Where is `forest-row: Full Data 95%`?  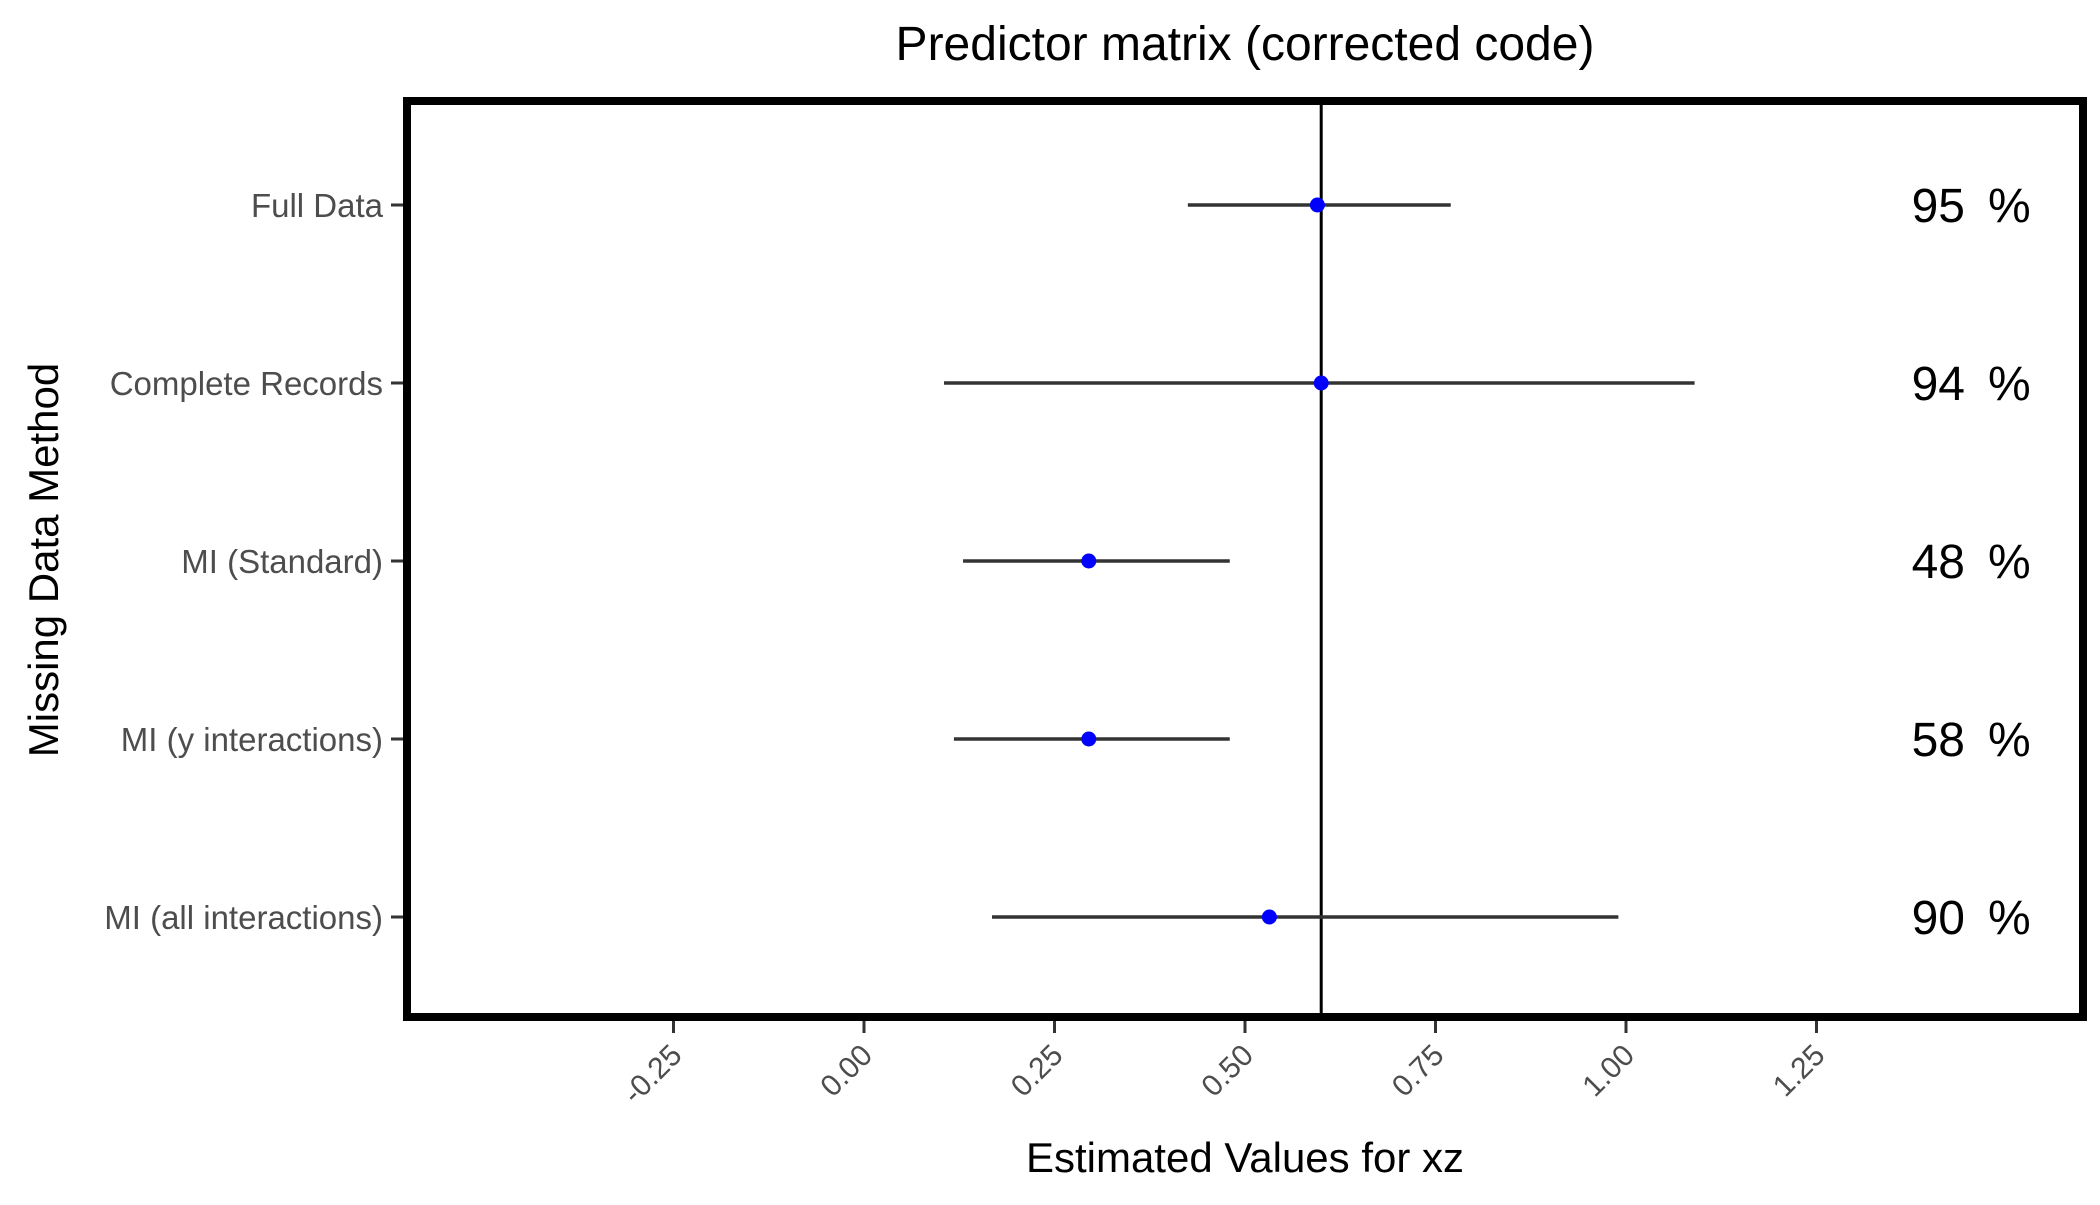
forest-row: Full Data 95% is located at coordinates (1141, 206).